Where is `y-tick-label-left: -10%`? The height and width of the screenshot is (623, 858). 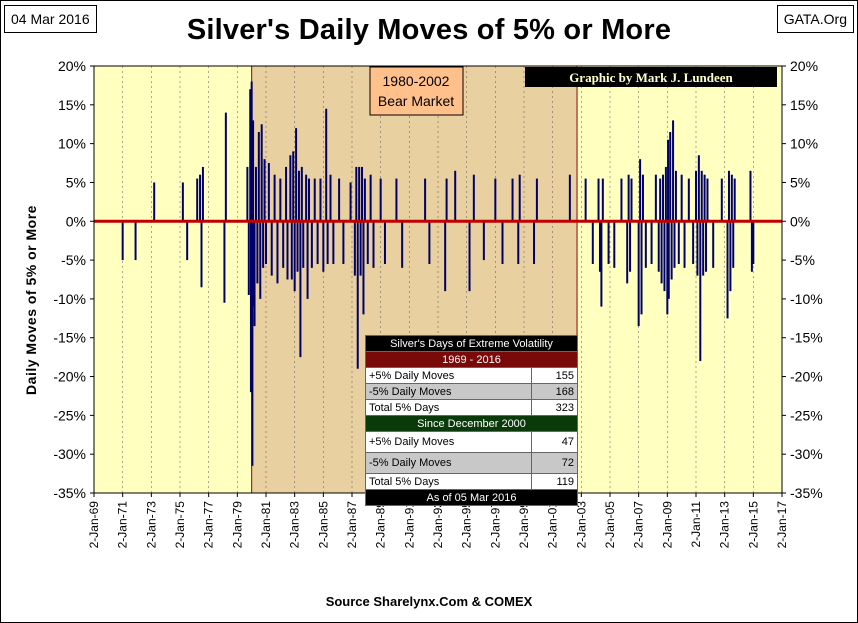 y-tick-label-left: -10% is located at coordinates (69, 299).